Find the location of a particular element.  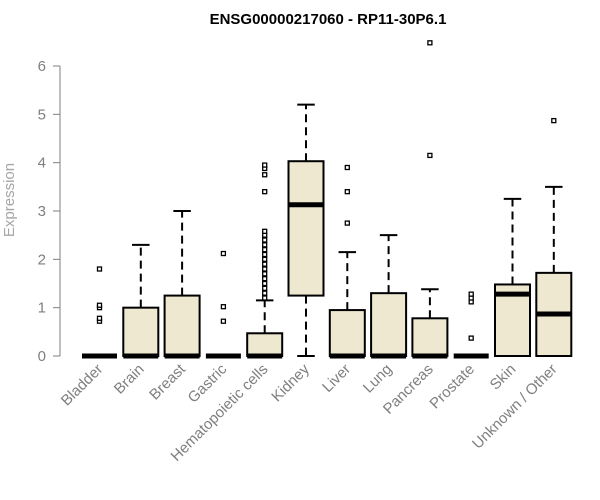

y-tick-label: 4 is located at coordinates (42, 163).